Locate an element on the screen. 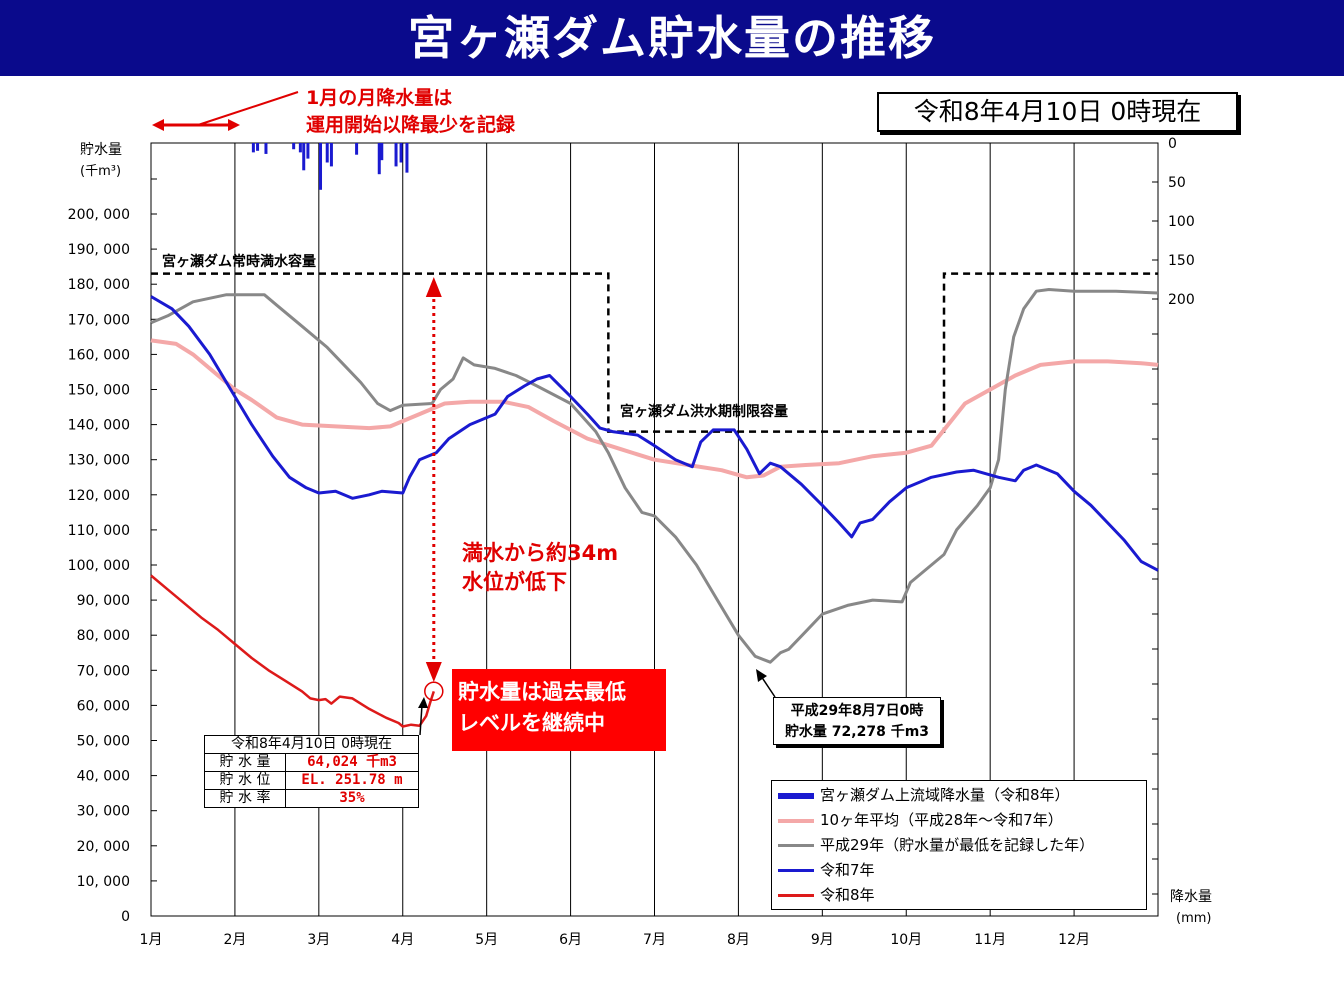  y2-tick-label: 100 is located at coordinates (1181, 222).